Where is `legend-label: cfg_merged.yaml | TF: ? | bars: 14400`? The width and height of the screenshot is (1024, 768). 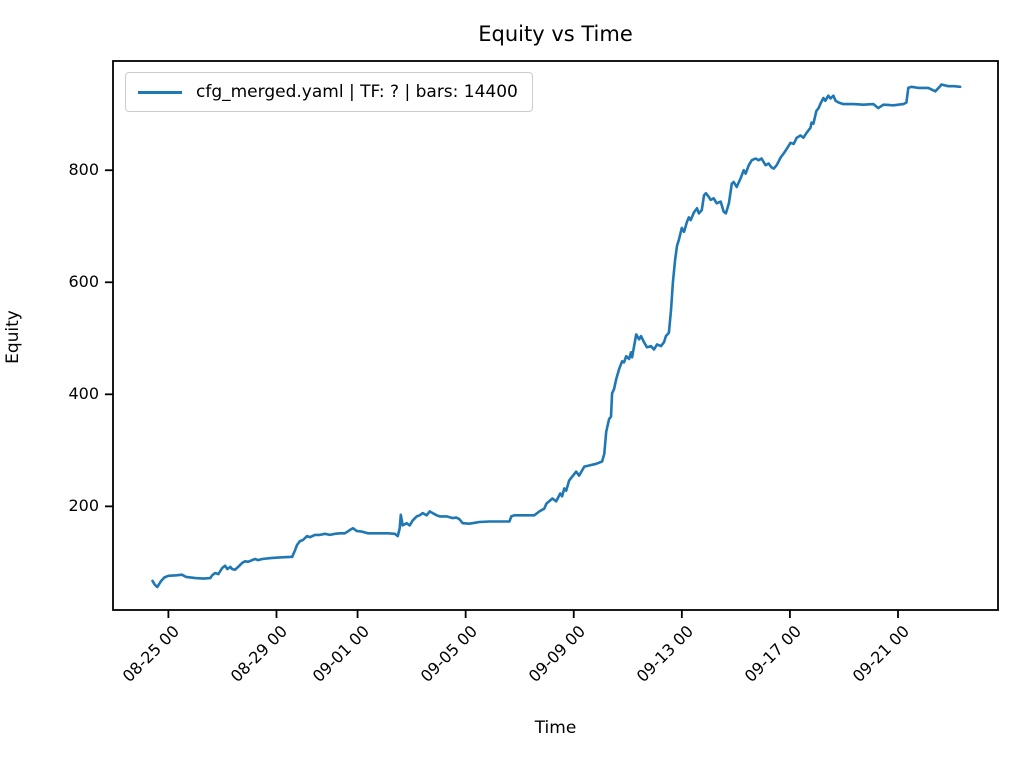 legend-label: cfg_merged.yaml | TF: ? | bars: 14400 is located at coordinates (357, 92).